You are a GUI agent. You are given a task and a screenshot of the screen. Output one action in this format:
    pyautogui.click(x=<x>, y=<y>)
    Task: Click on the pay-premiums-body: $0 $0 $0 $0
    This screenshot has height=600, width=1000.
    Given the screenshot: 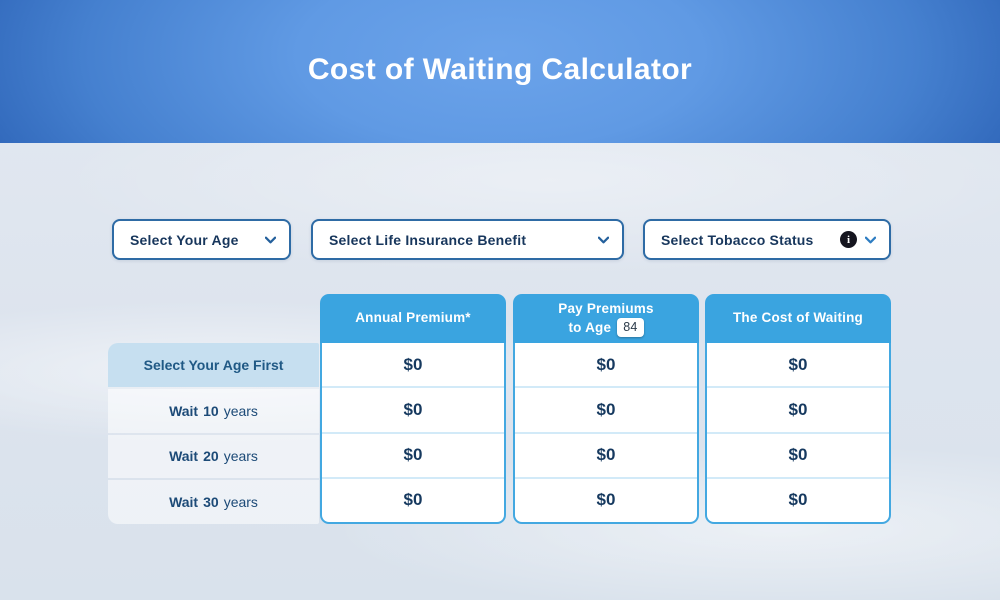 What is the action you would take?
    pyautogui.click(x=606, y=433)
    